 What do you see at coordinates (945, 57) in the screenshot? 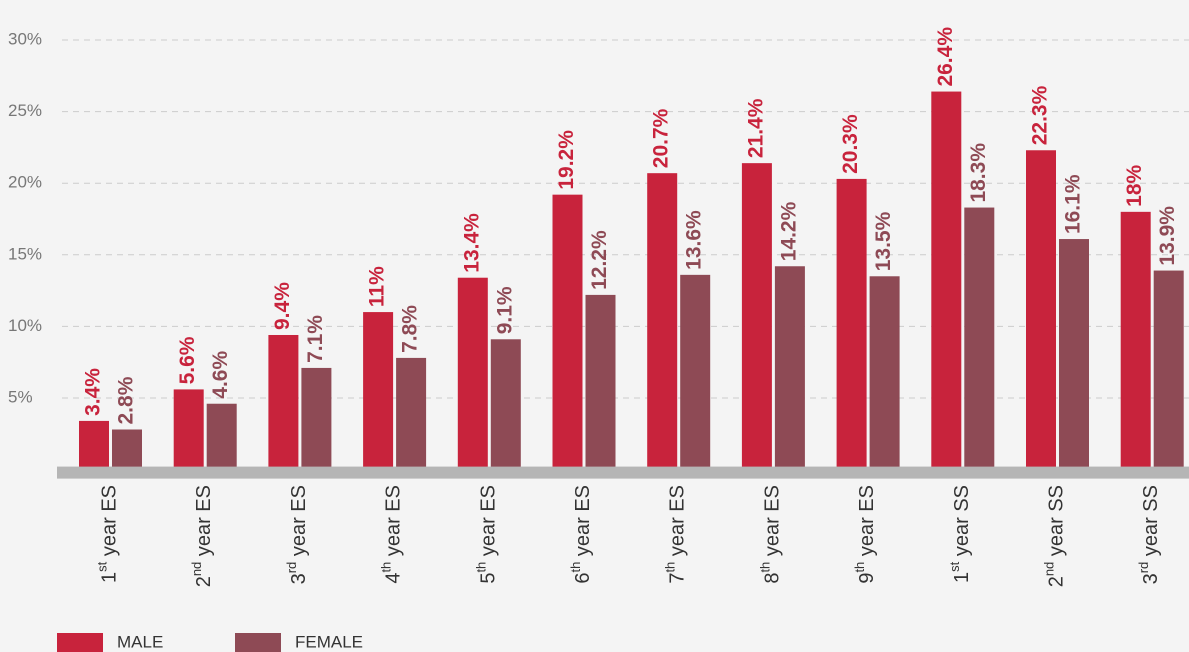
I see `value-label: 26.4%` at bounding box center [945, 57].